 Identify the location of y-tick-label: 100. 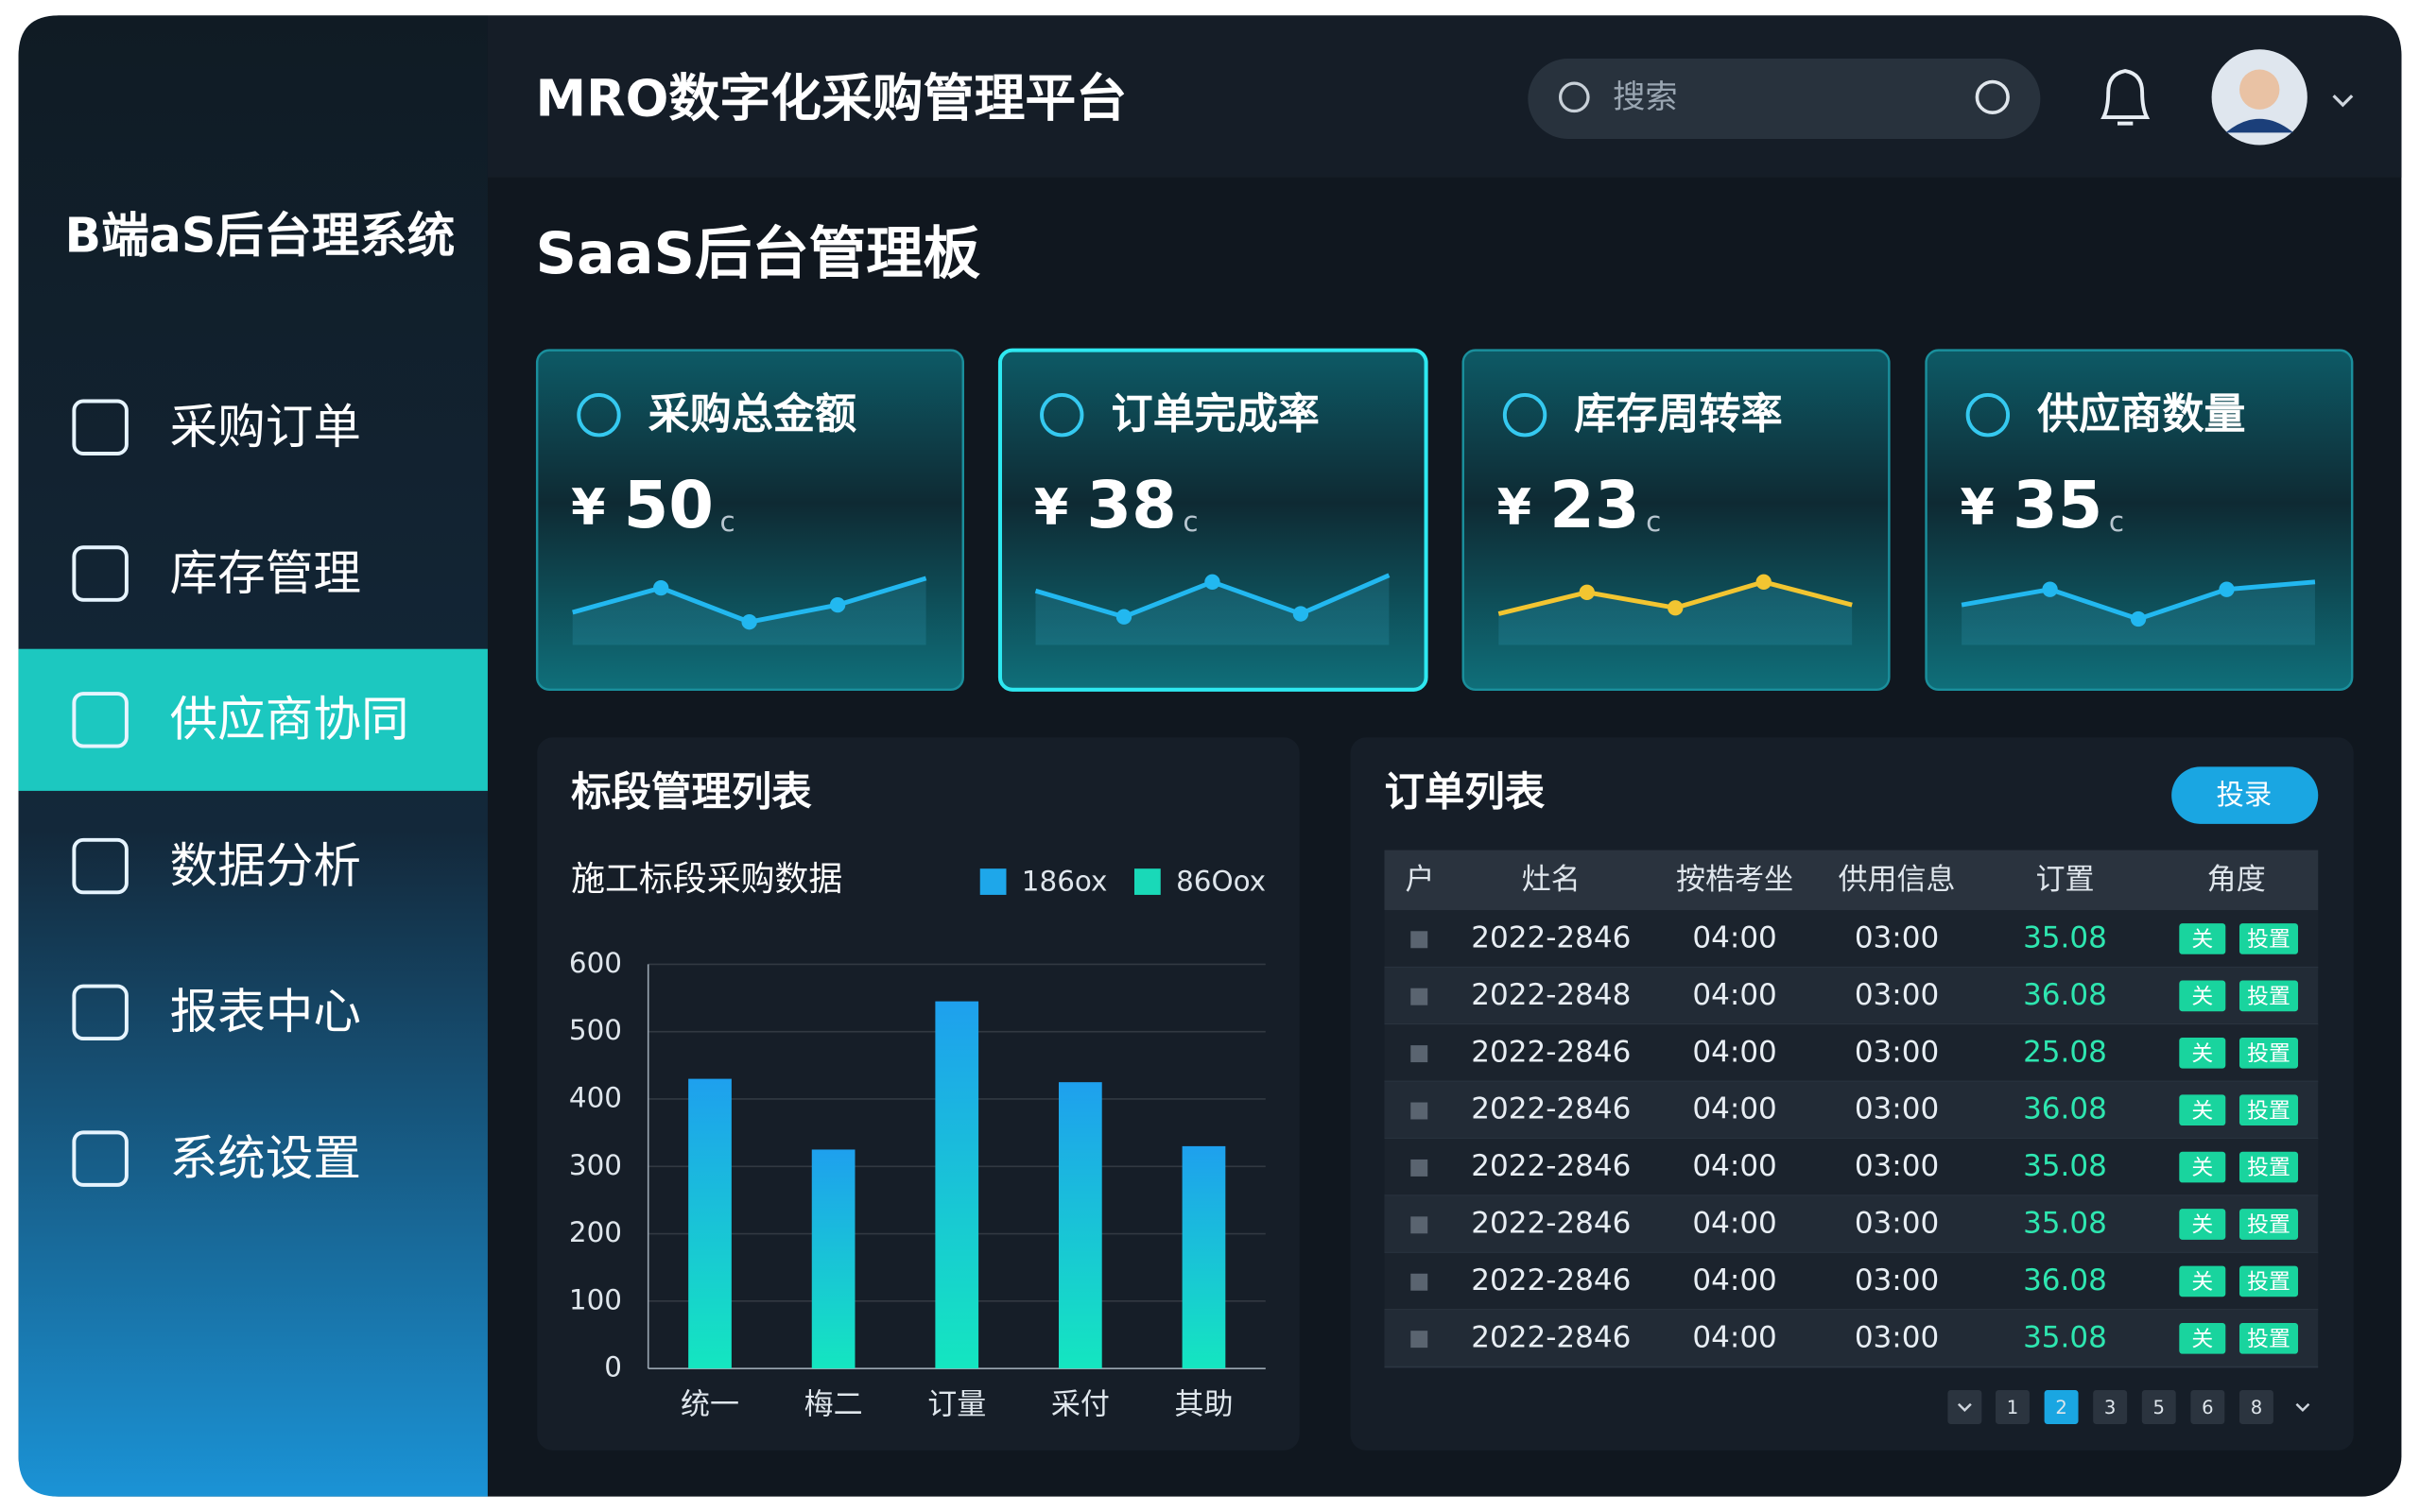
(595, 1299).